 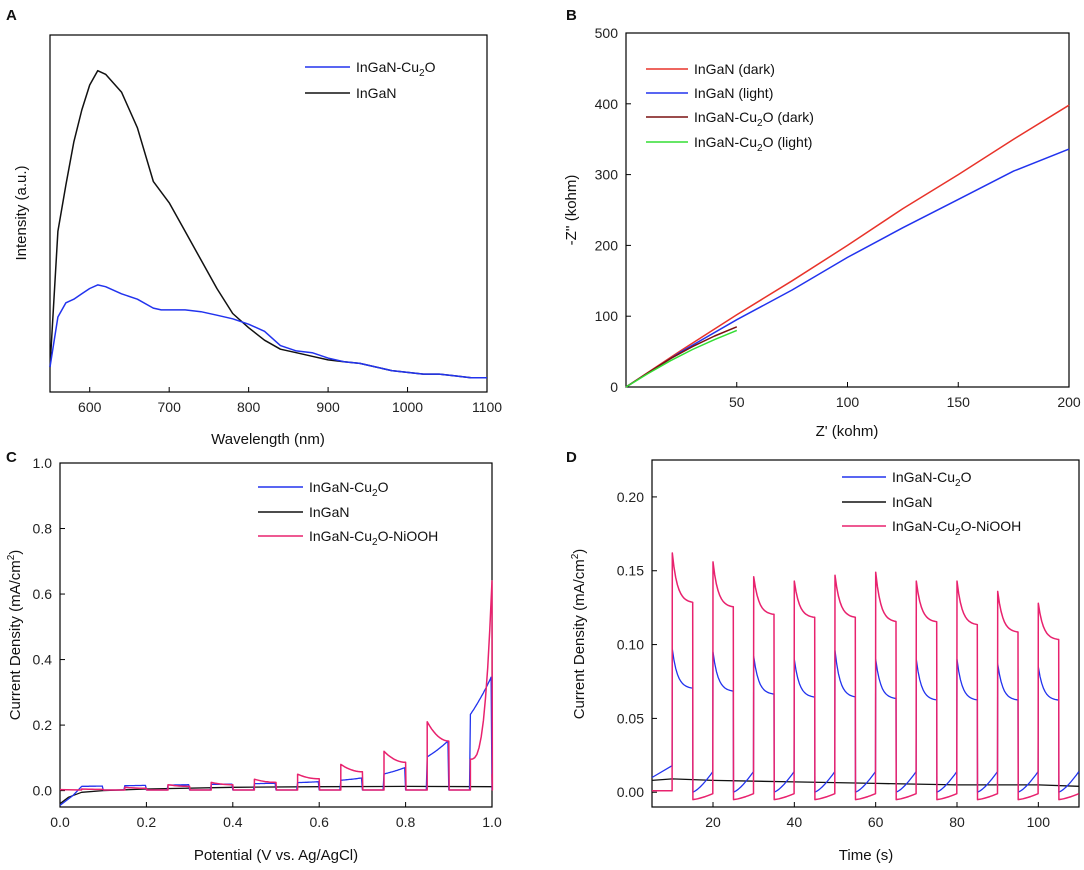 What do you see at coordinates (43, 463) in the screenshot?
I see `y-tick-label-c-5: 1.0` at bounding box center [43, 463].